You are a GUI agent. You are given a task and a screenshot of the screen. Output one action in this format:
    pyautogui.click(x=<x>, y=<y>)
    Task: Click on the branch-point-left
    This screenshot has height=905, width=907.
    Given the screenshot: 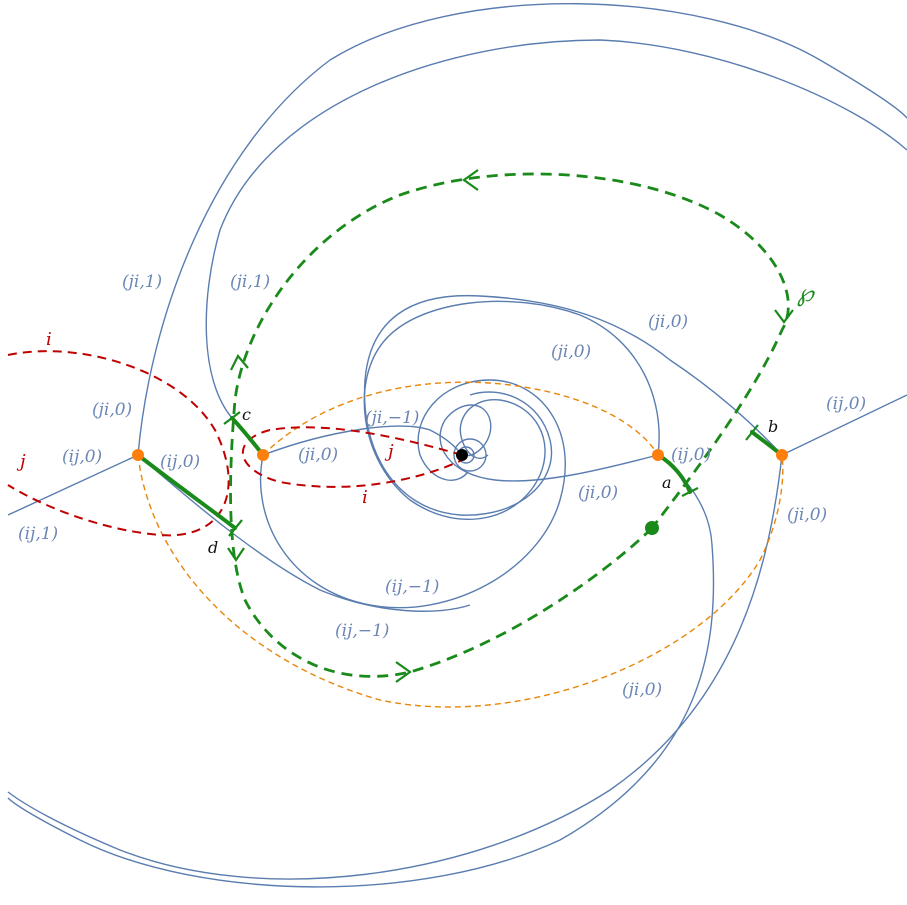 What is the action you would take?
    pyautogui.click(x=138, y=455)
    